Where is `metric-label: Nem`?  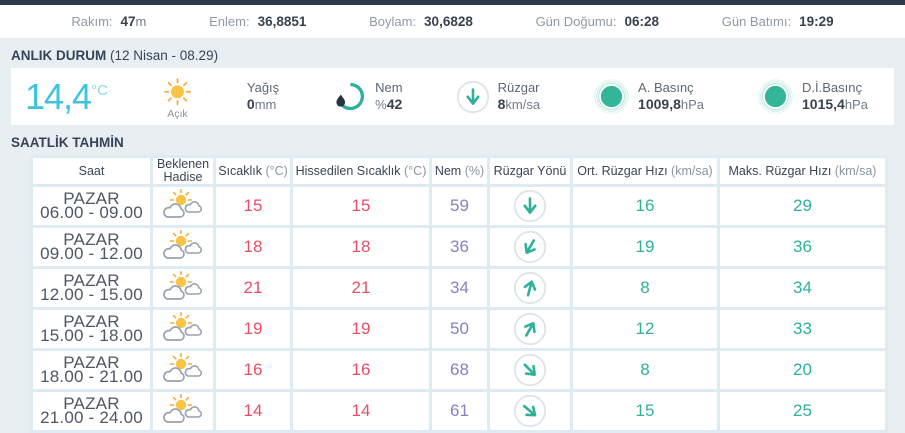
metric-label: Nem is located at coordinates (389, 87).